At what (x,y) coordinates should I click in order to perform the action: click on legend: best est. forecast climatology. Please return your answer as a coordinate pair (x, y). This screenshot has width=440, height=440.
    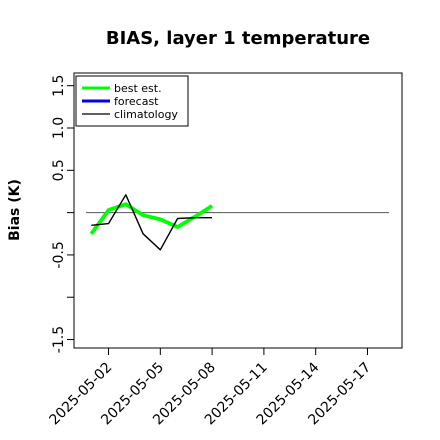
    Looking at the image, I should click on (132, 101).